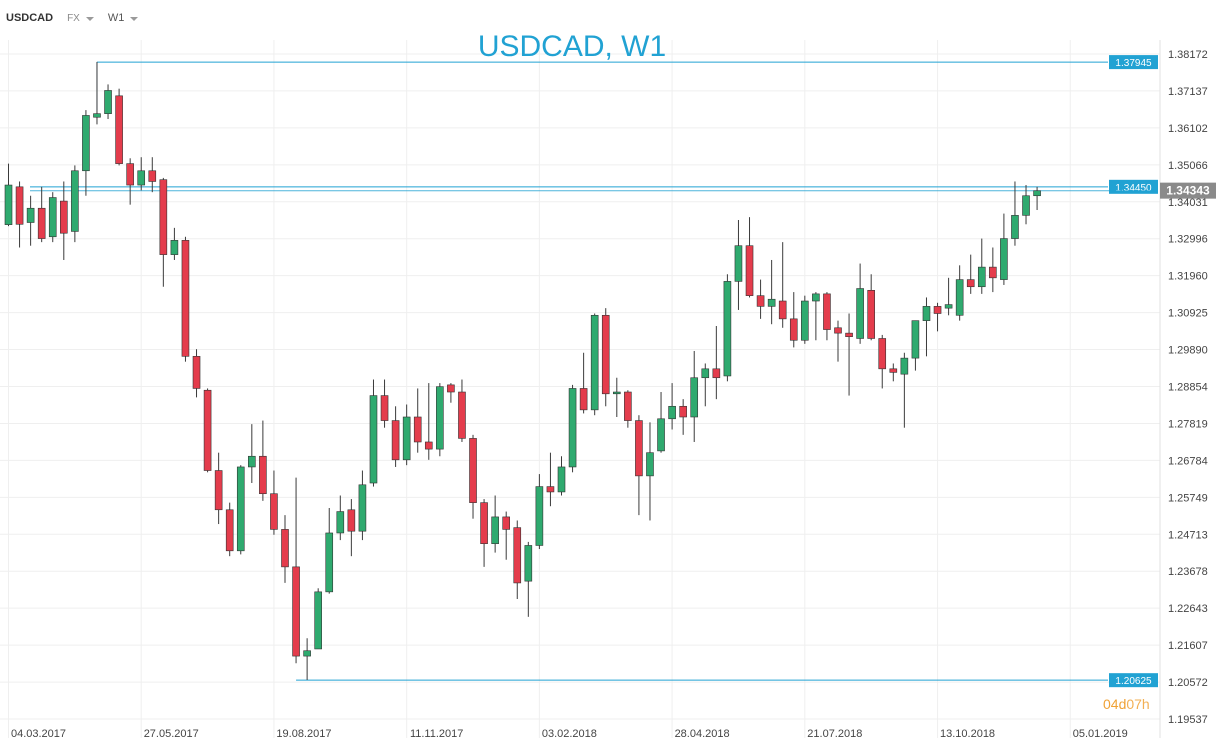  Describe the element at coordinates (1188, 129) in the screenshot. I see `y-tick-label: 1.36102` at that location.